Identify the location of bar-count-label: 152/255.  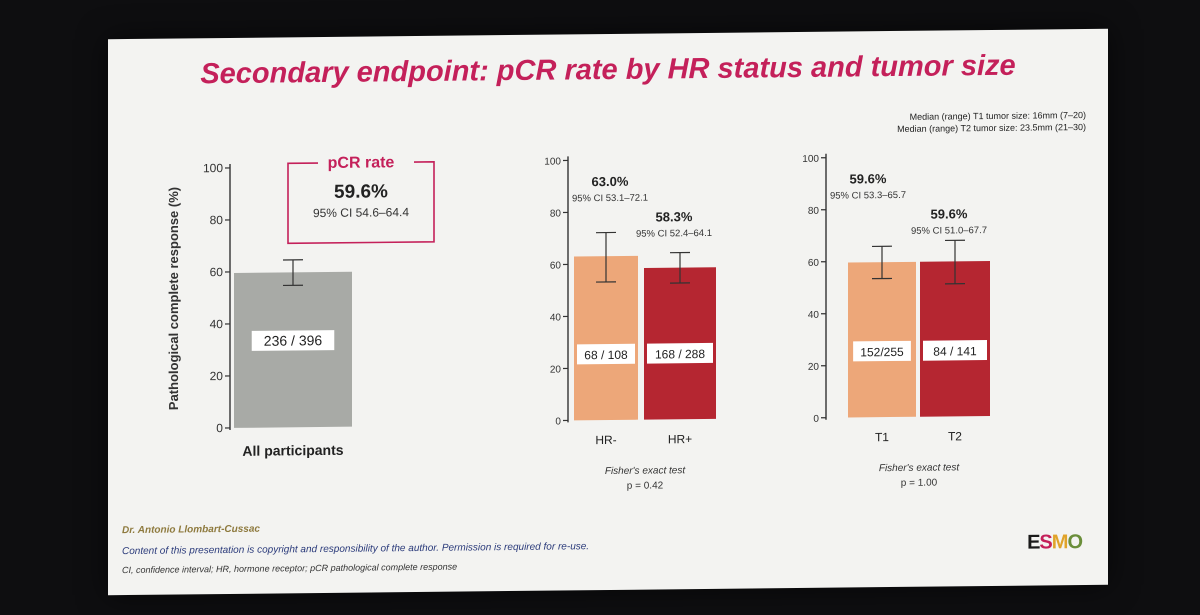
(882, 352).